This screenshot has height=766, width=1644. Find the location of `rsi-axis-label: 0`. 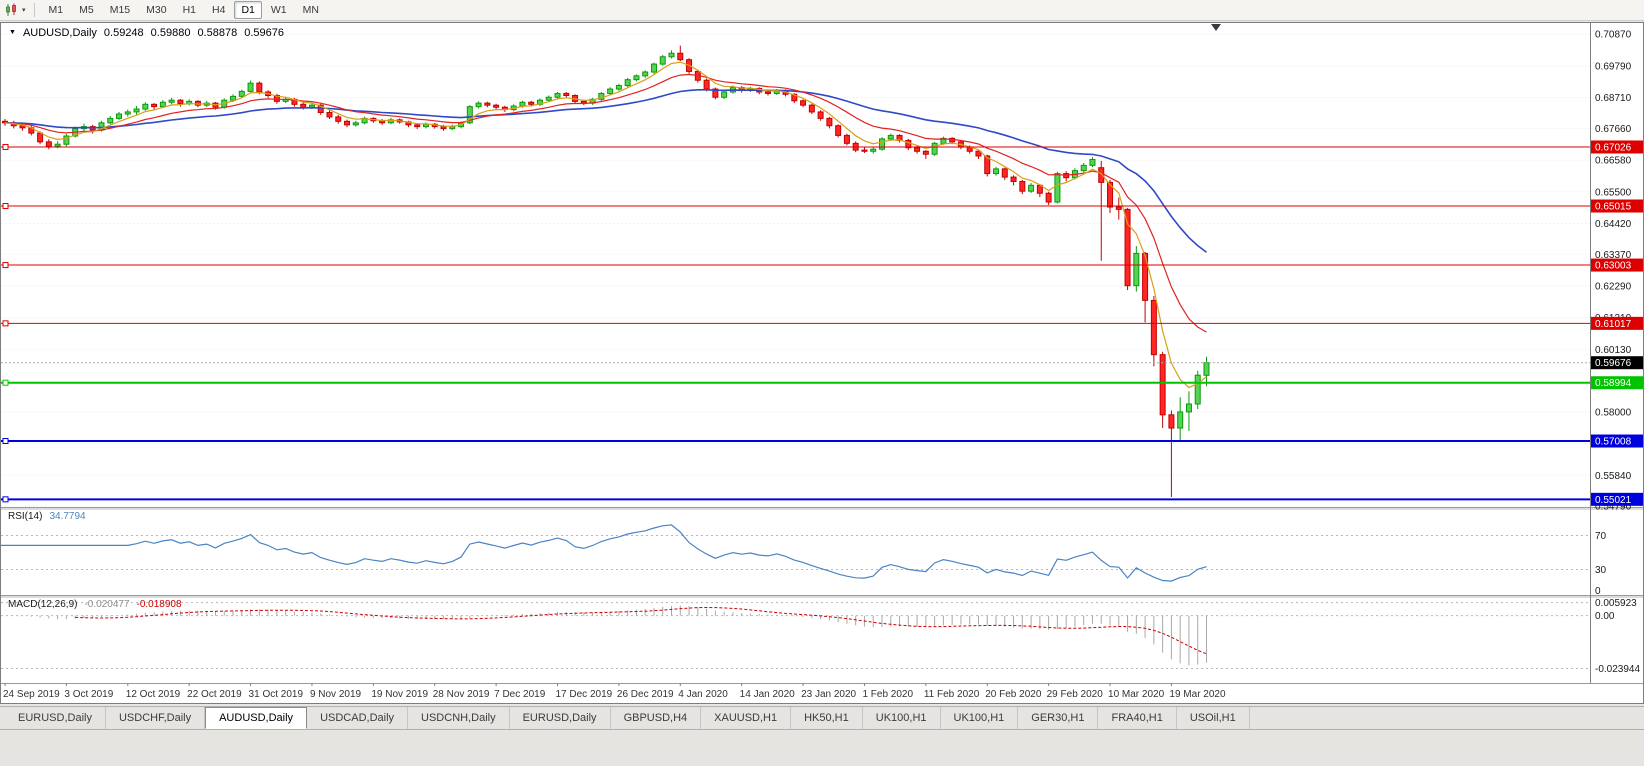

rsi-axis-label: 0 is located at coordinates (1598, 591).